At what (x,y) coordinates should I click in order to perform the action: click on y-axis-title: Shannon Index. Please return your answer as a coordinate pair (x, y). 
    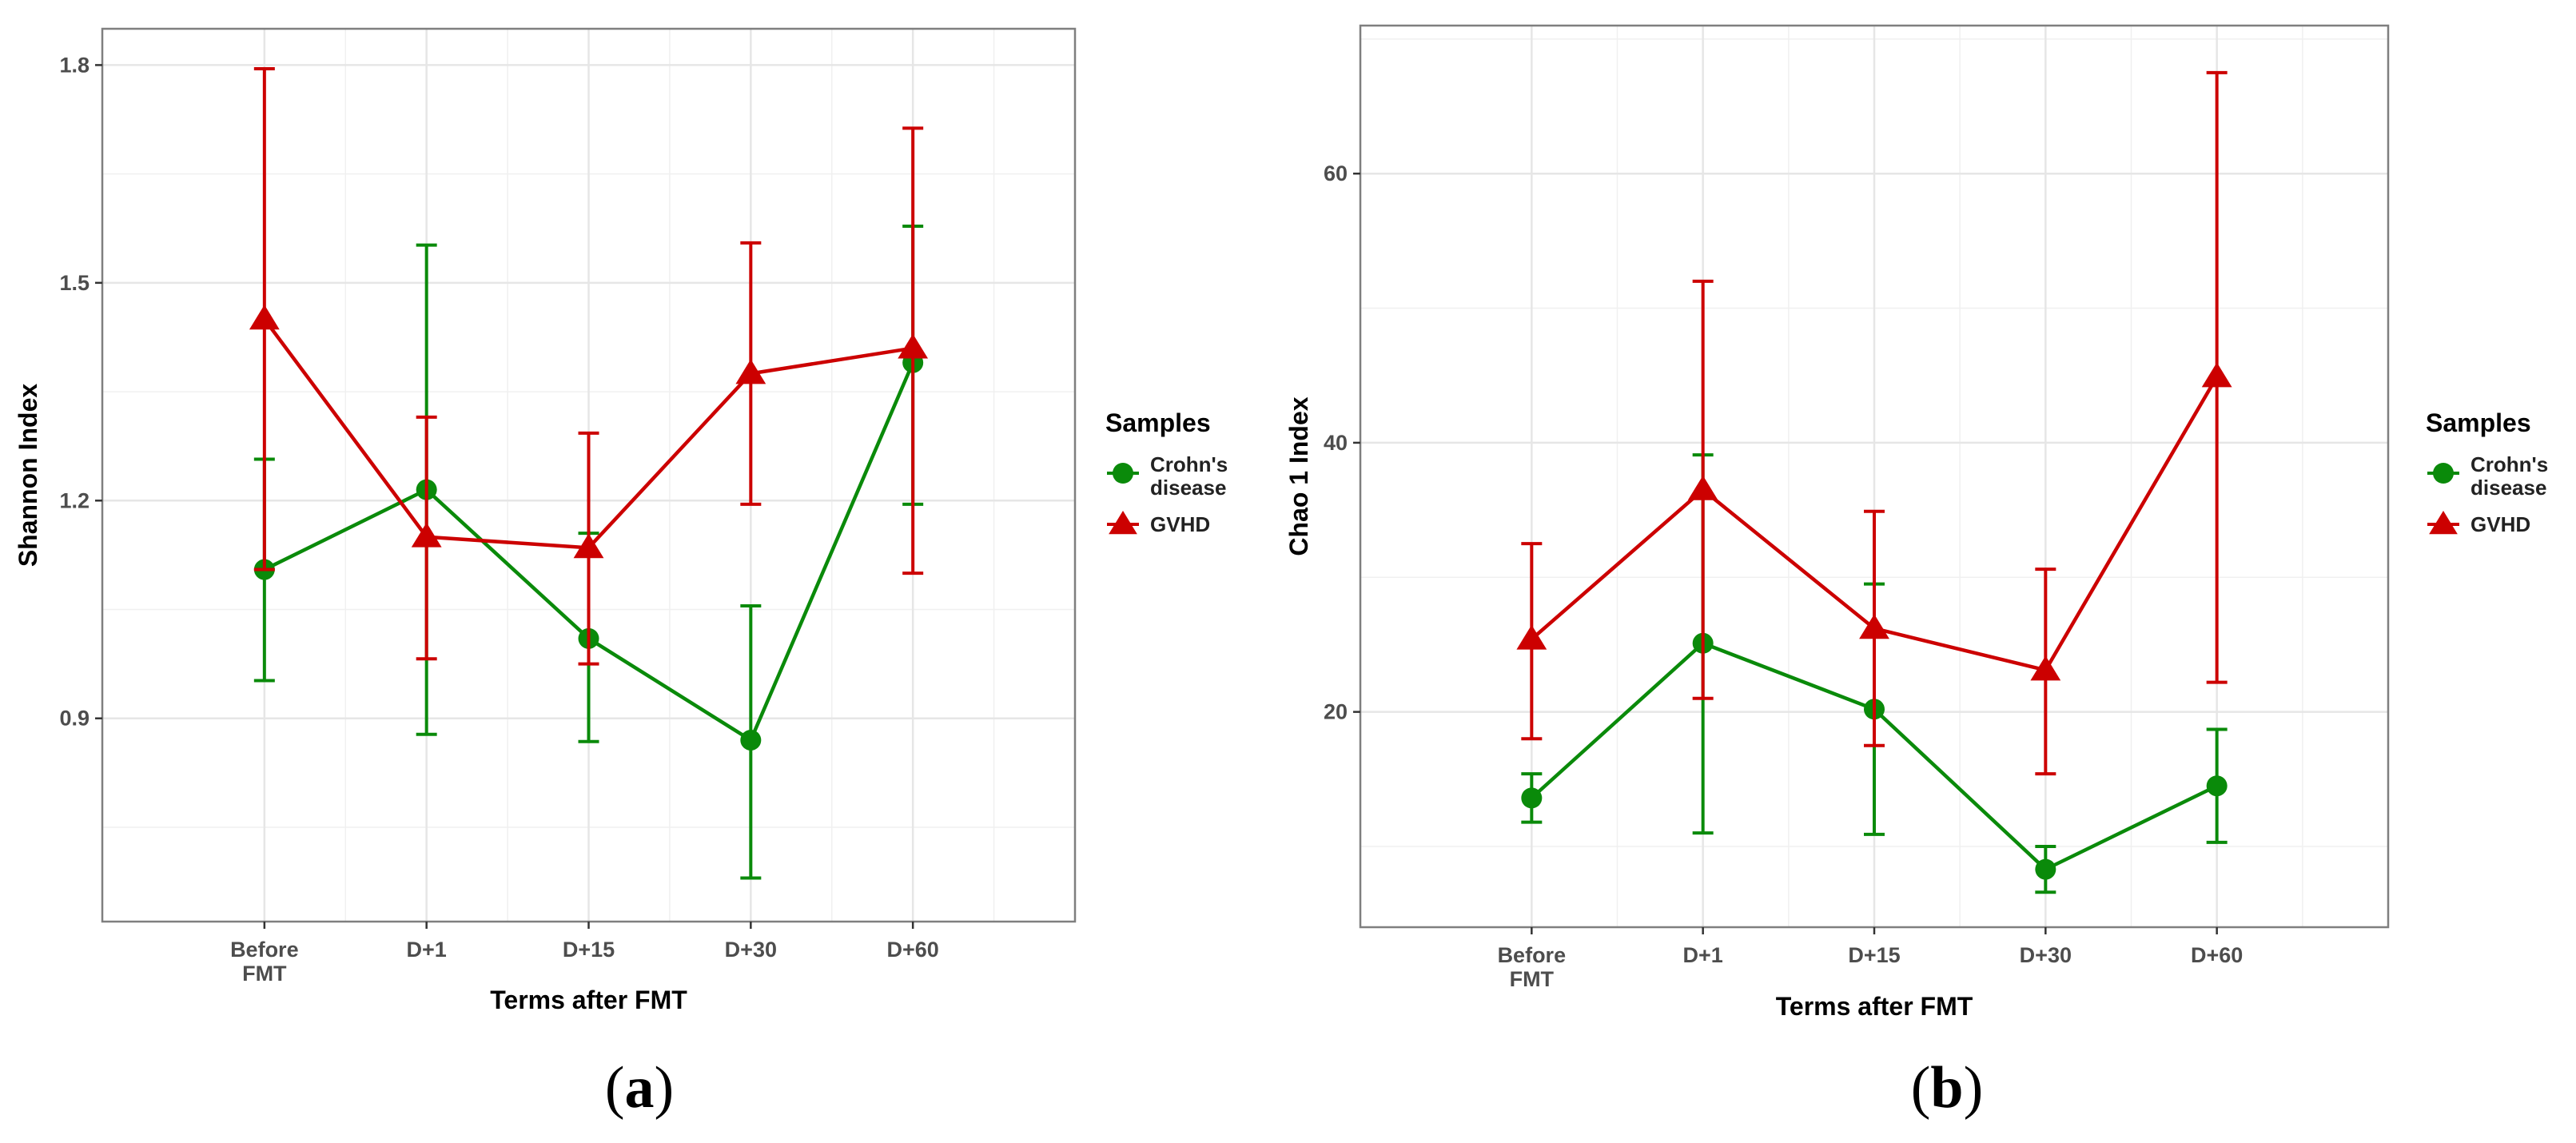
    Looking at the image, I should click on (28, 476).